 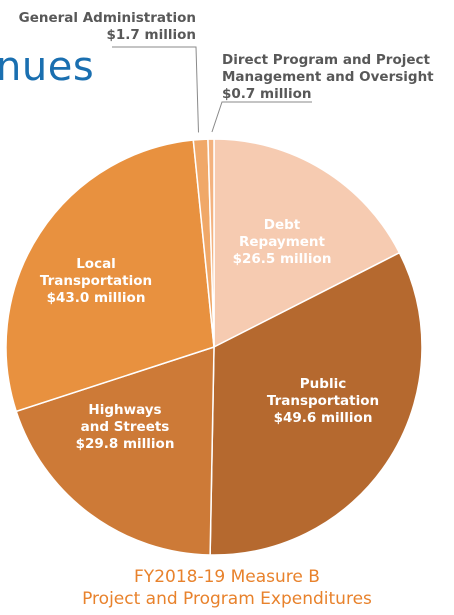 I want to click on label-direct-program-and-project-management-and-oversight-line: $0.7 million, so click(x=266, y=94).